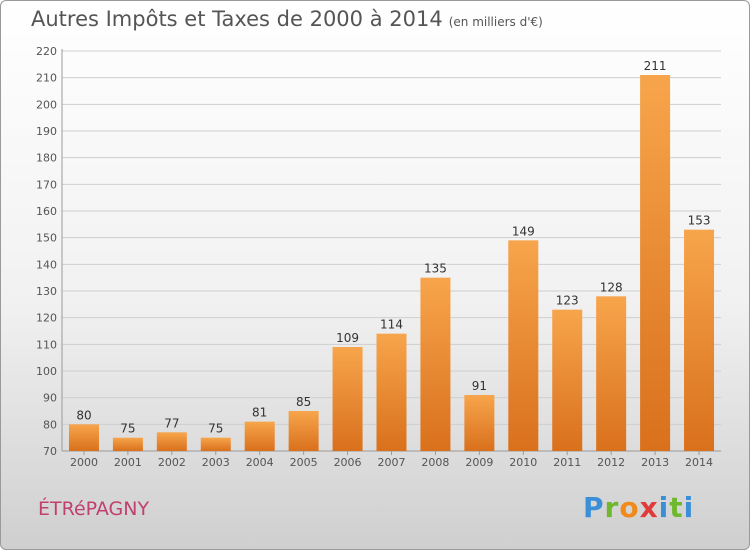 The width and height of the screenshot is (750, 550). I want to click on data-label: 135, so click(435, 269).